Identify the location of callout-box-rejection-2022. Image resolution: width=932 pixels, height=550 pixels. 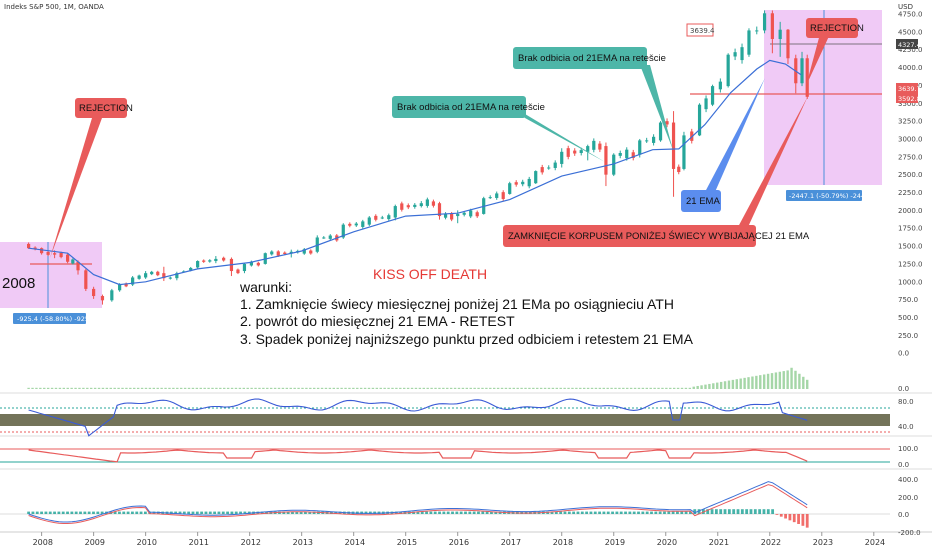
(832, 28).